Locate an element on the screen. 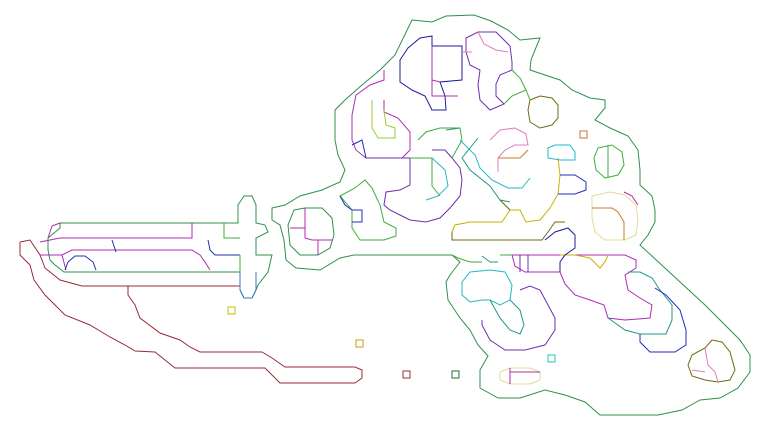 This screenshot has height=432, width=768. north-small-room-line is located at coordinates (543, 112).